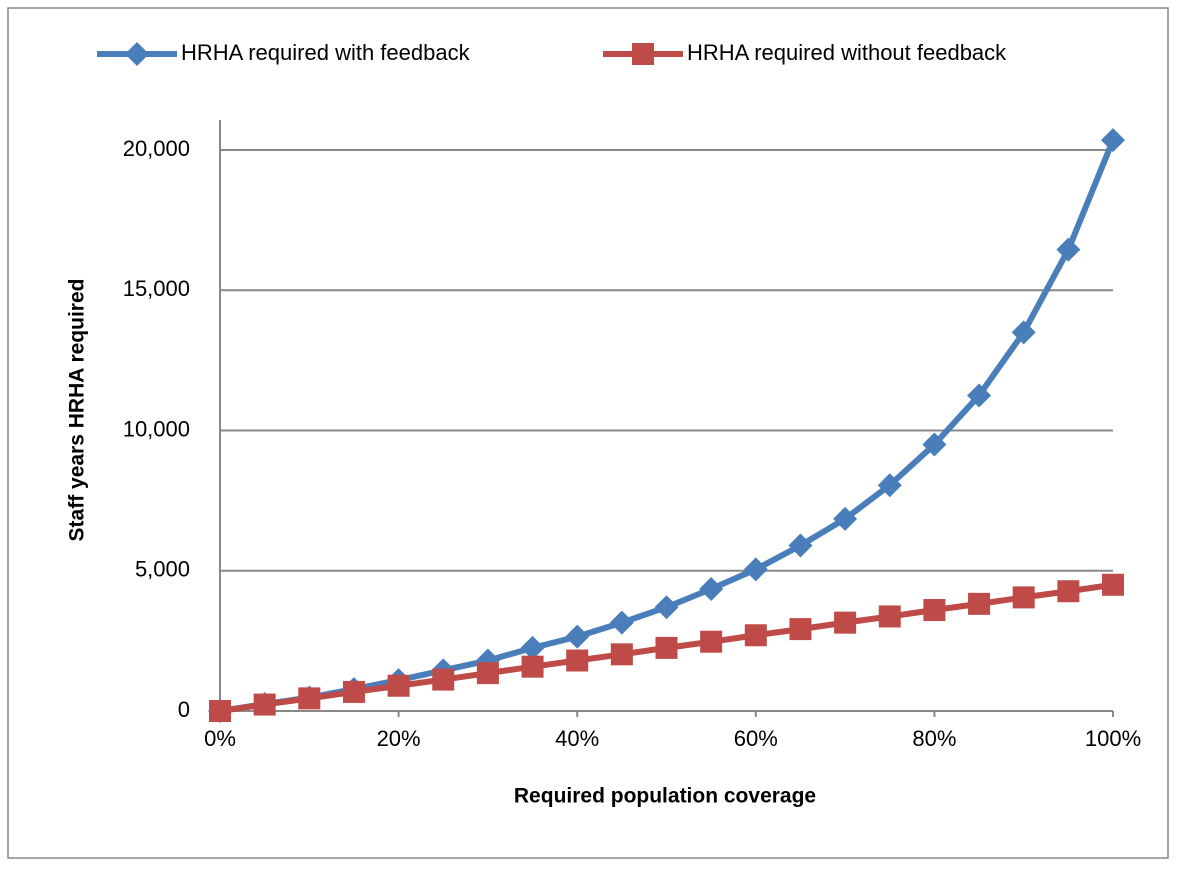 This screenshot has width=1177, height=880. What do you see at coordinates (184, 709) in the screenshot?
I see `y-tick-label: 0` at bounding box center [184, 709].